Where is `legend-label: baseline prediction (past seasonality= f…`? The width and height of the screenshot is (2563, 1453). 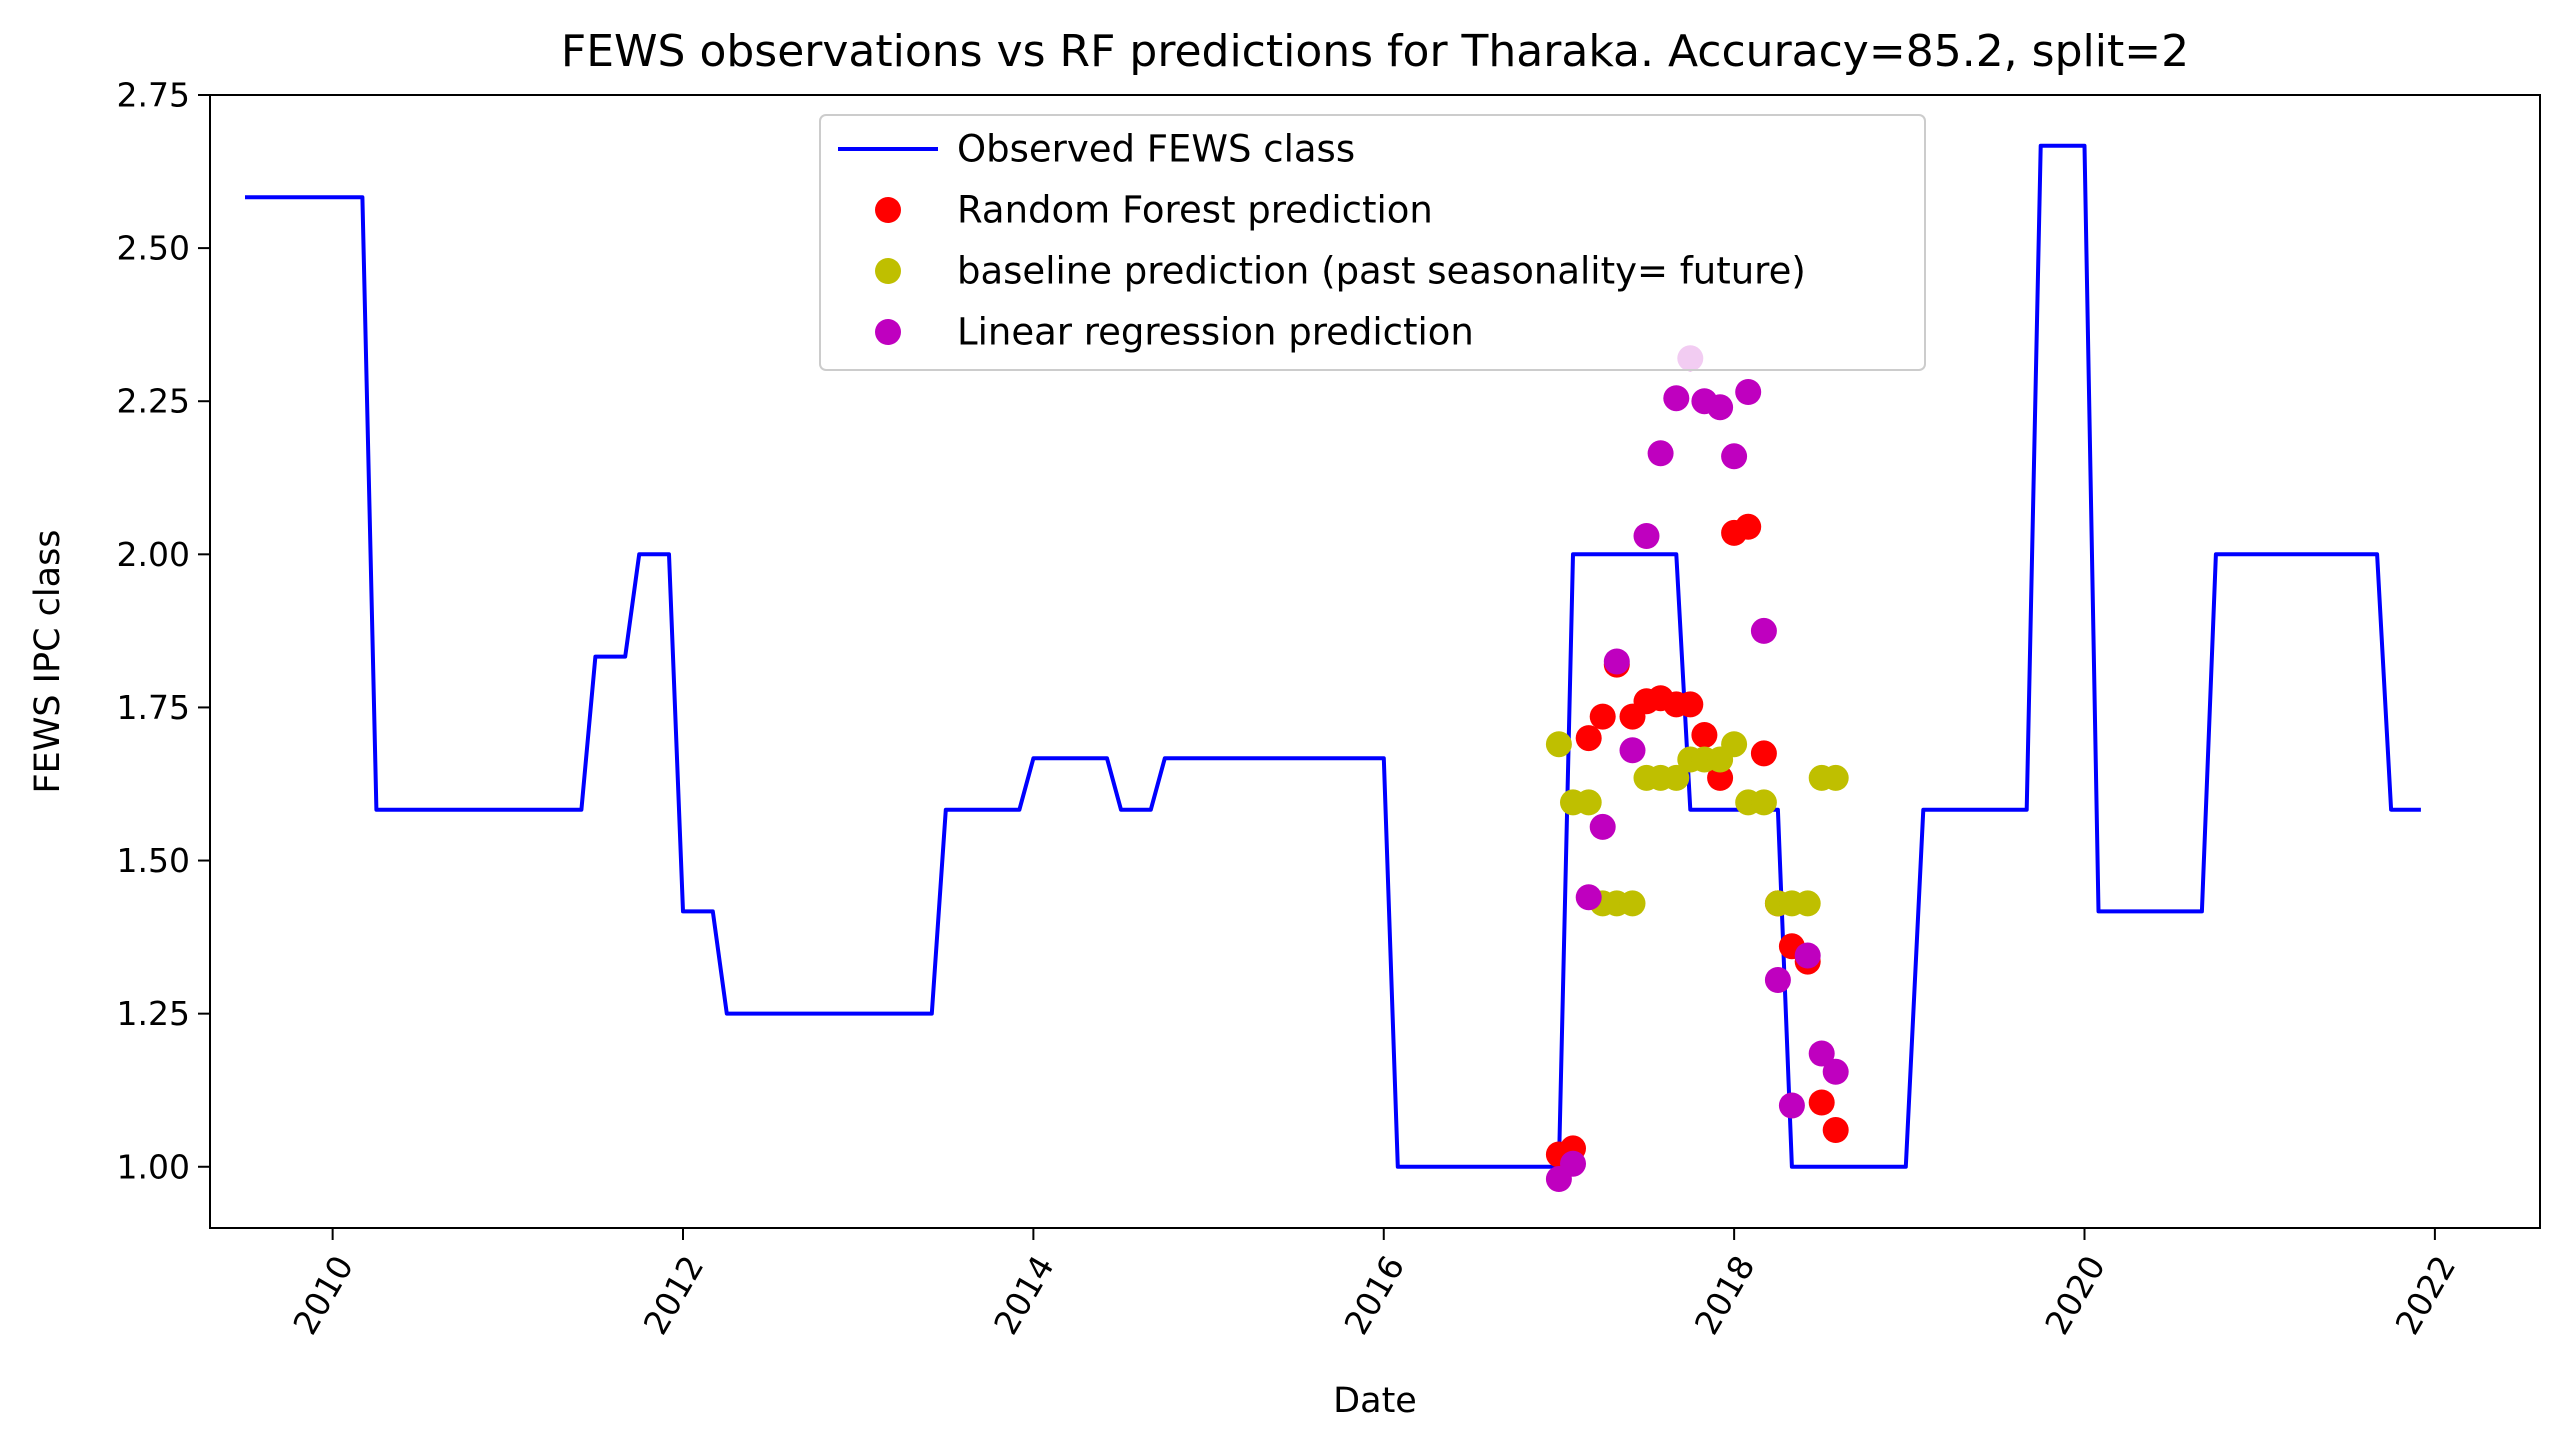
legend-label: baseline prediction (past seasonality= f… is located at coordinates (1381, 271).